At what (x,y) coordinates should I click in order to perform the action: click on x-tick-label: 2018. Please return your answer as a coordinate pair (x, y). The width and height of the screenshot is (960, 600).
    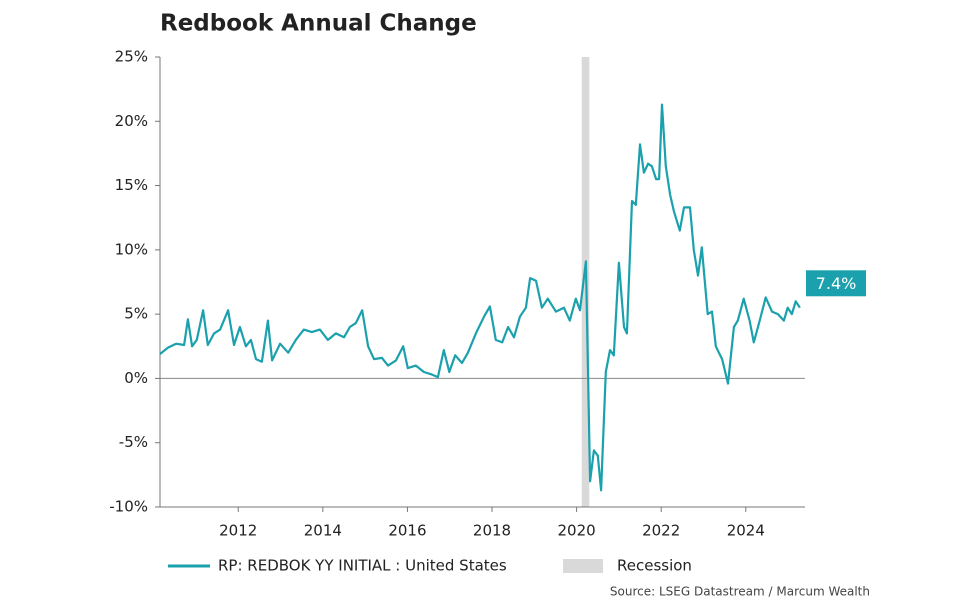
    Looking at the image, I should click on (492, 531).